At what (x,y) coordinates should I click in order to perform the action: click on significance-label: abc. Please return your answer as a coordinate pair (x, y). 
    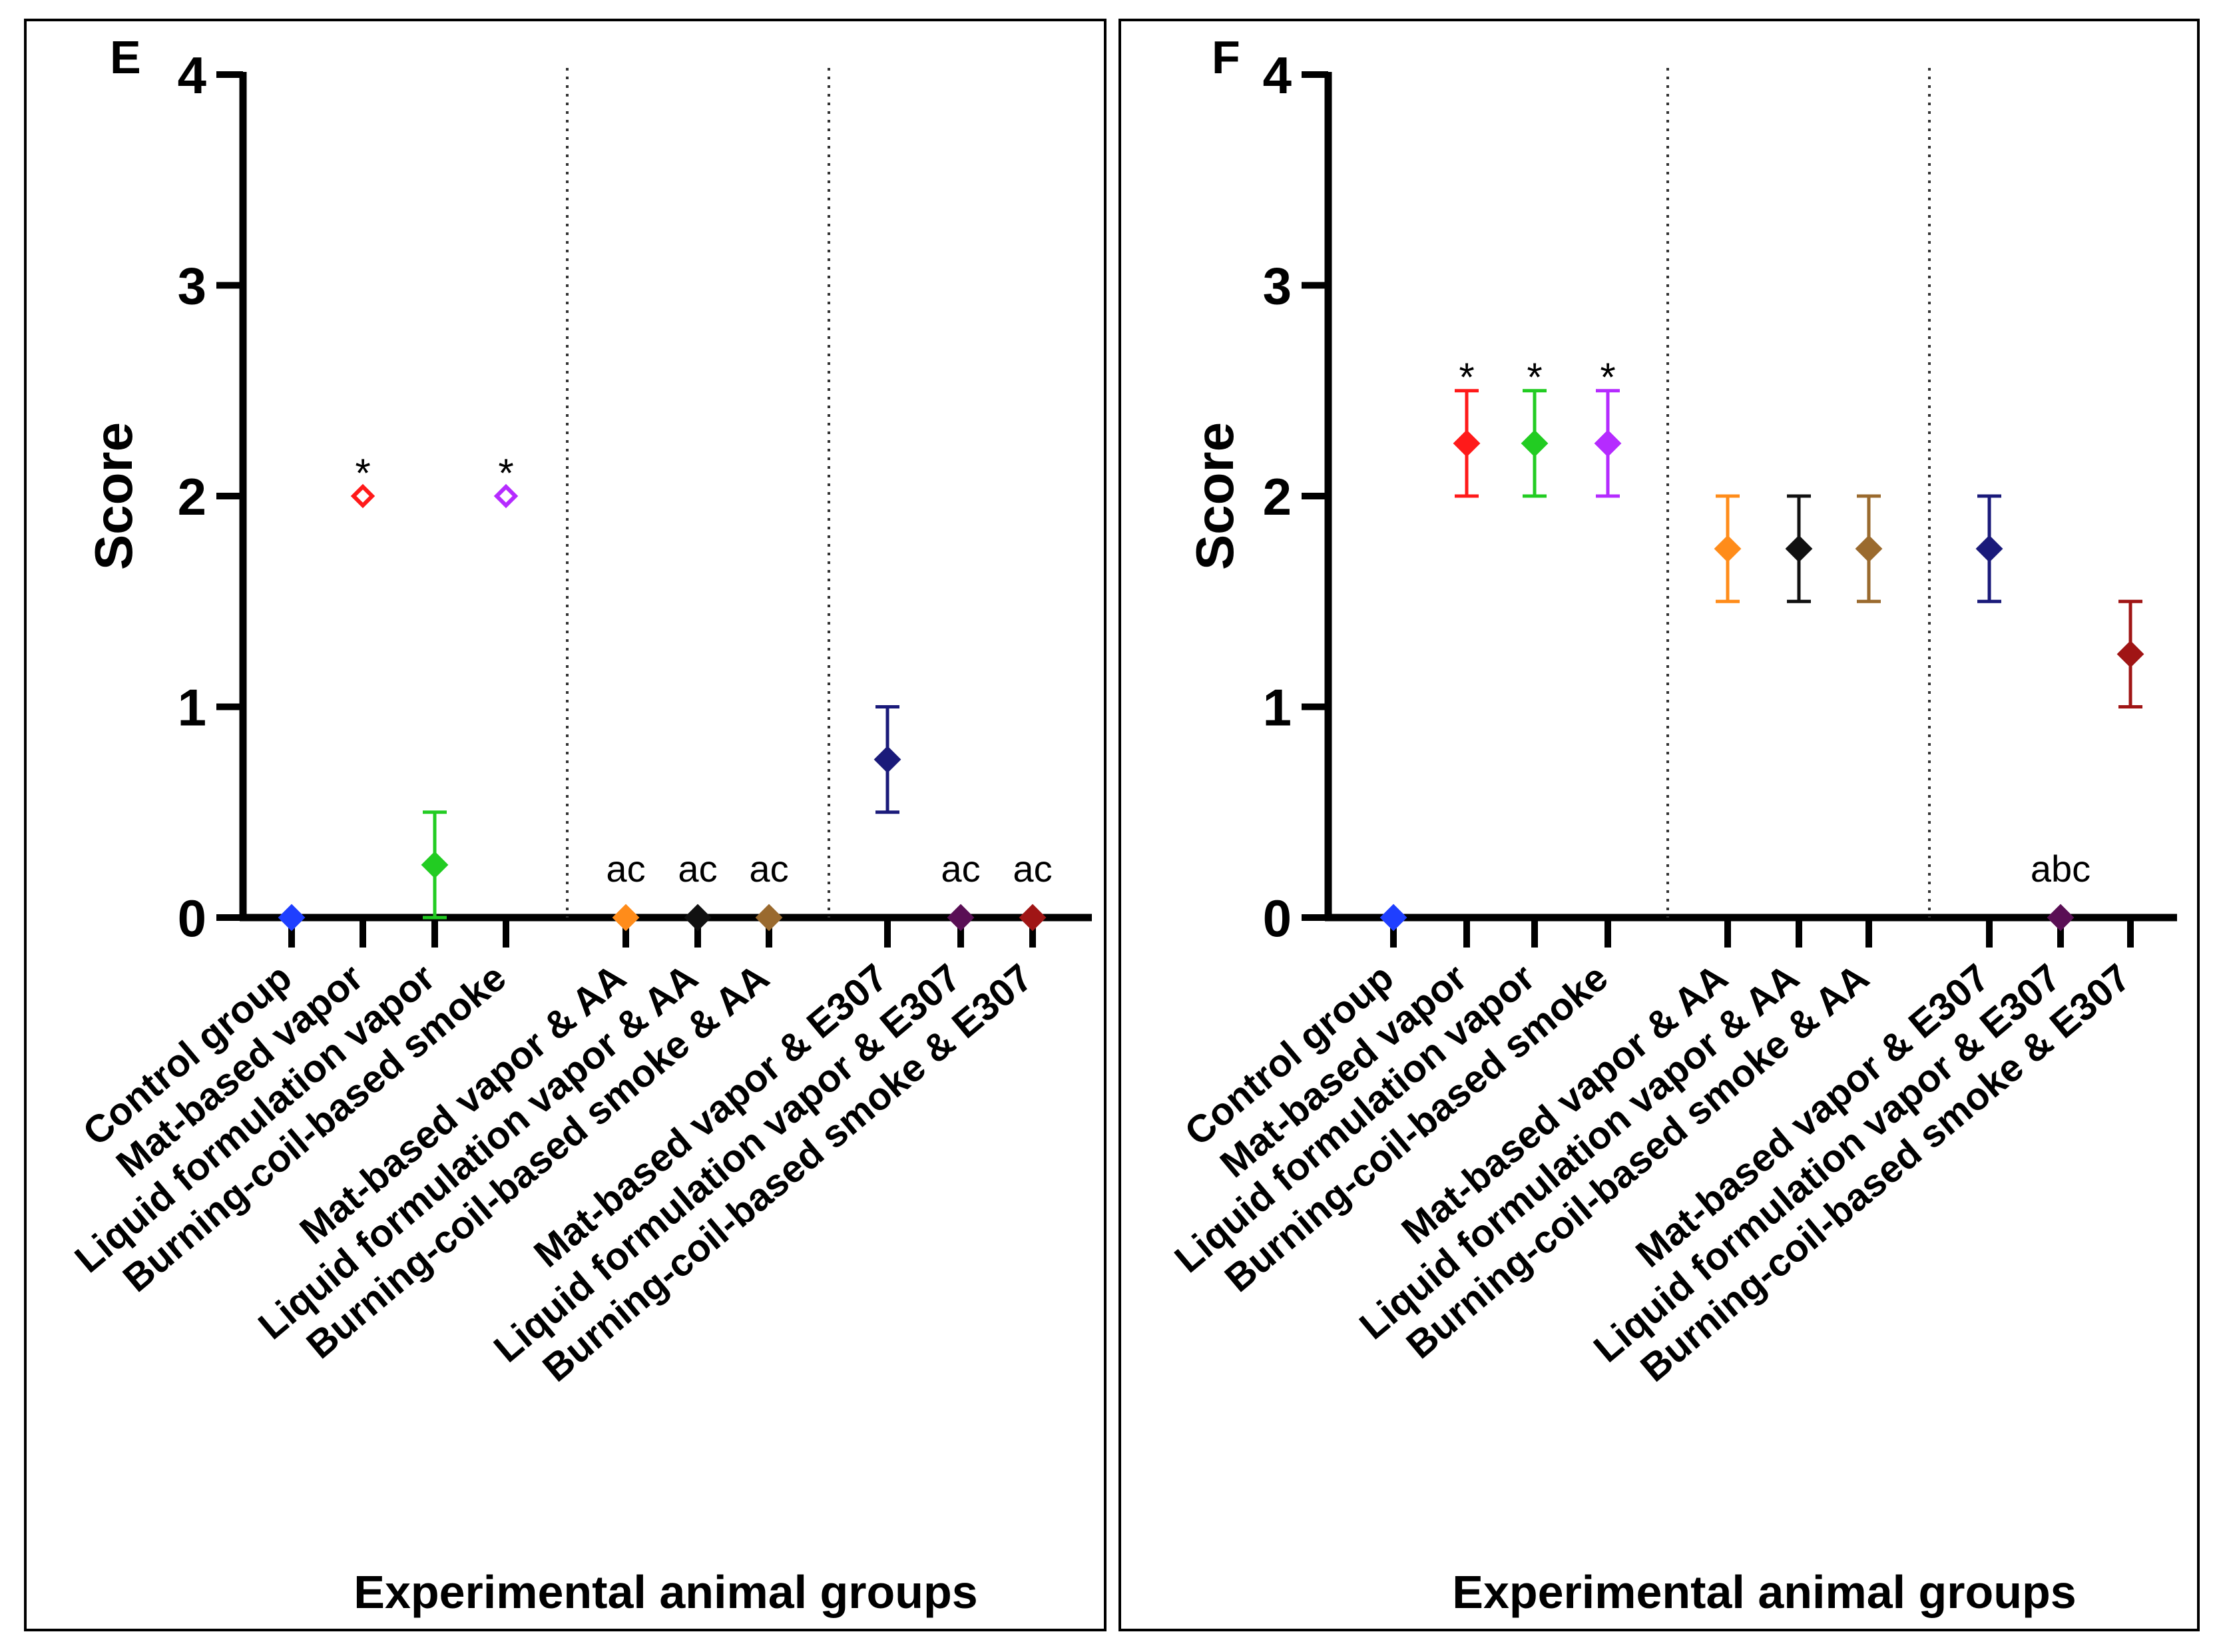
    Looking at the image, I should click on (2061, 869).